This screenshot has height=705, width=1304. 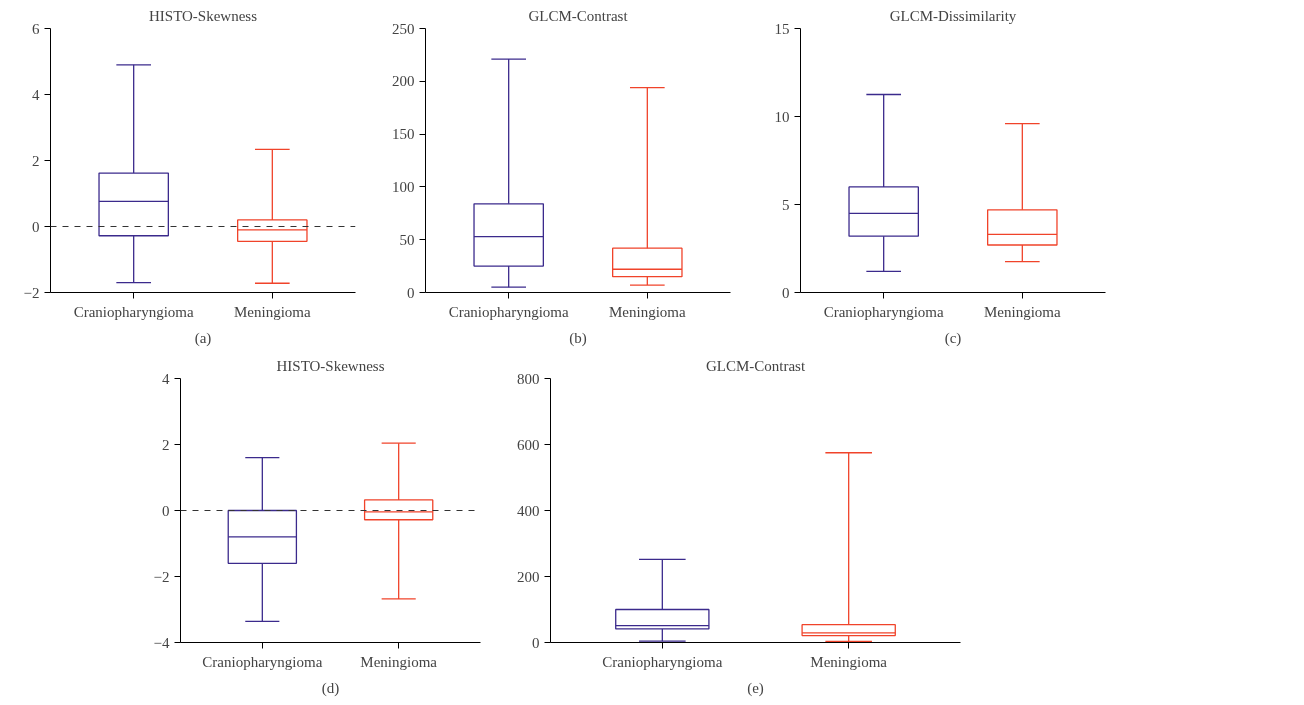 I want to click on y-tick-label: 600, so click(x=528, y=444).